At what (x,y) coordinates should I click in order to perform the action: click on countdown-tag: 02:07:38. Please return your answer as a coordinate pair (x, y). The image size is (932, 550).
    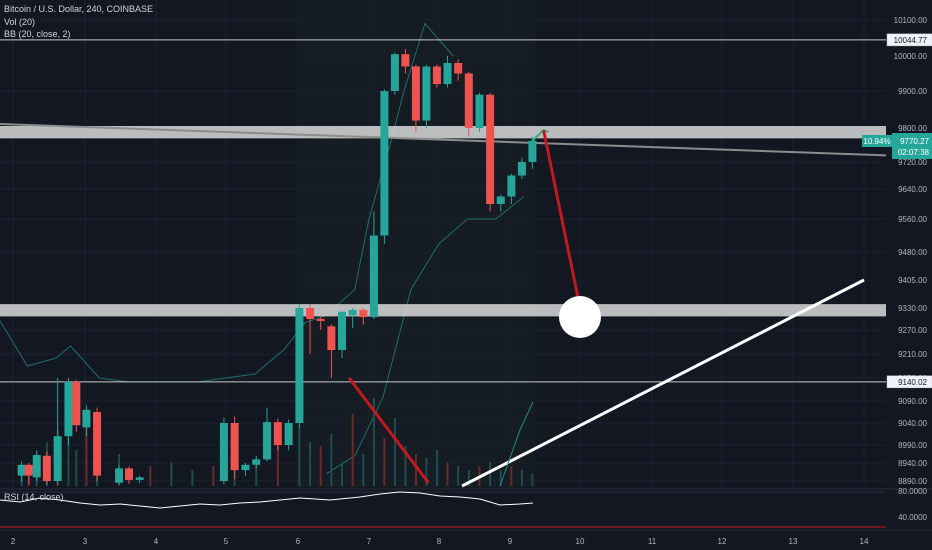
    Looking at the image, I should click on (914, 152).